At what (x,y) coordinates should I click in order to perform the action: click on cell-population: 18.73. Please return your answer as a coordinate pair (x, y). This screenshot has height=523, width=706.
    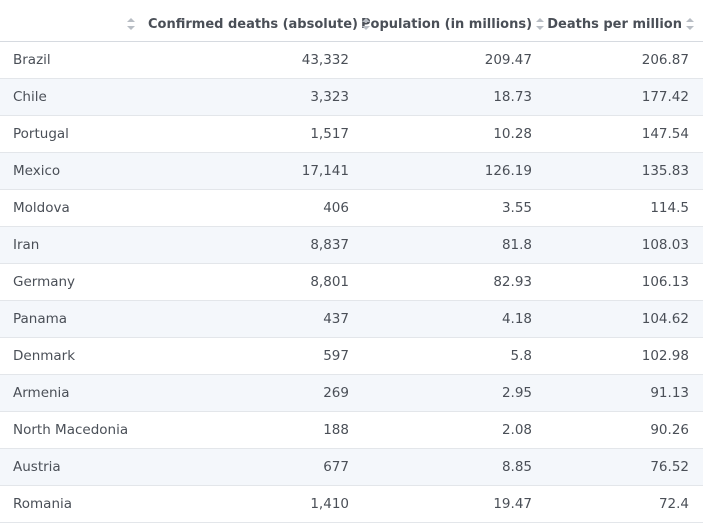
    Looking at the image, I should click on (454, 97).